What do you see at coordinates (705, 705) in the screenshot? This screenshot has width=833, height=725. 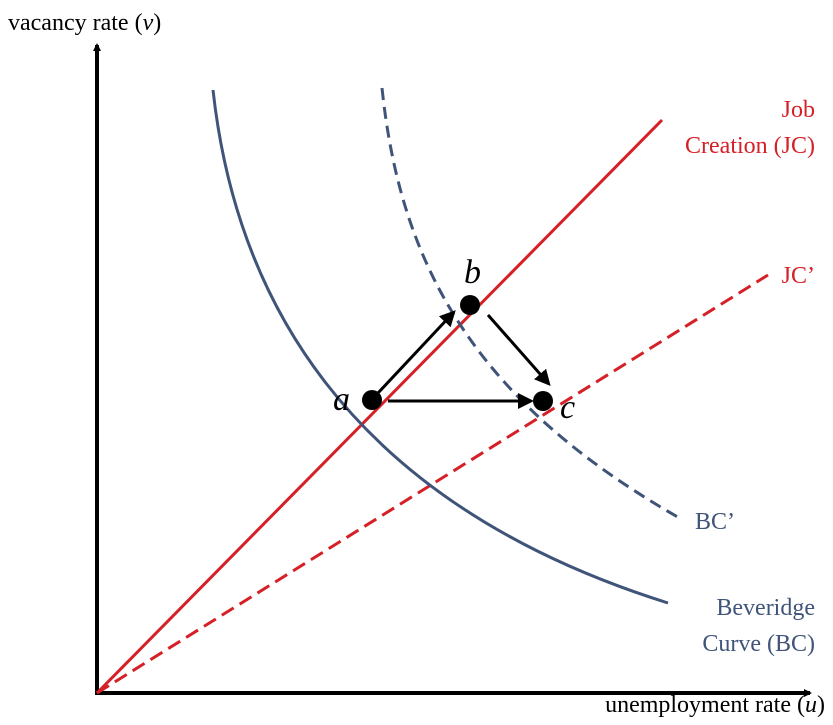 I see `label-part: unemployment rate (` at bounding box center [705, 705].